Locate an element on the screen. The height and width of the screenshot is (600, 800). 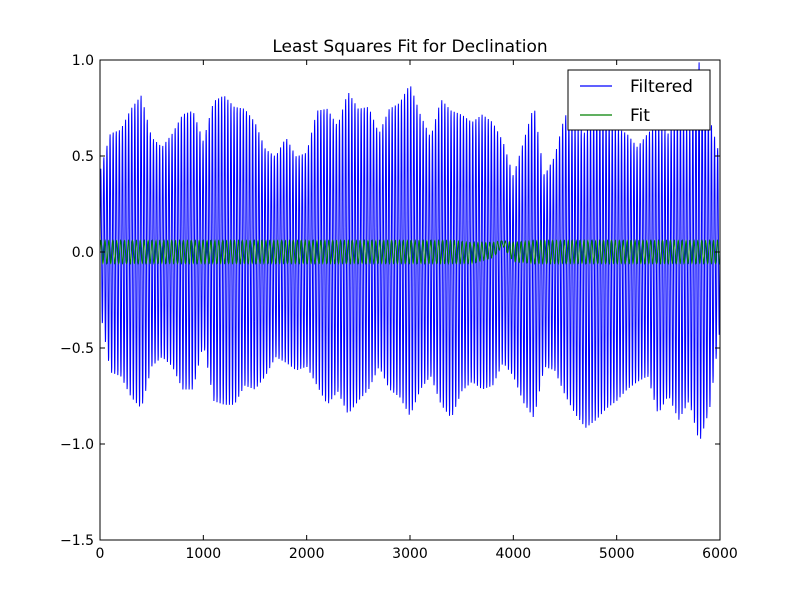
series-line-fit is located at coordinates (410, 252).